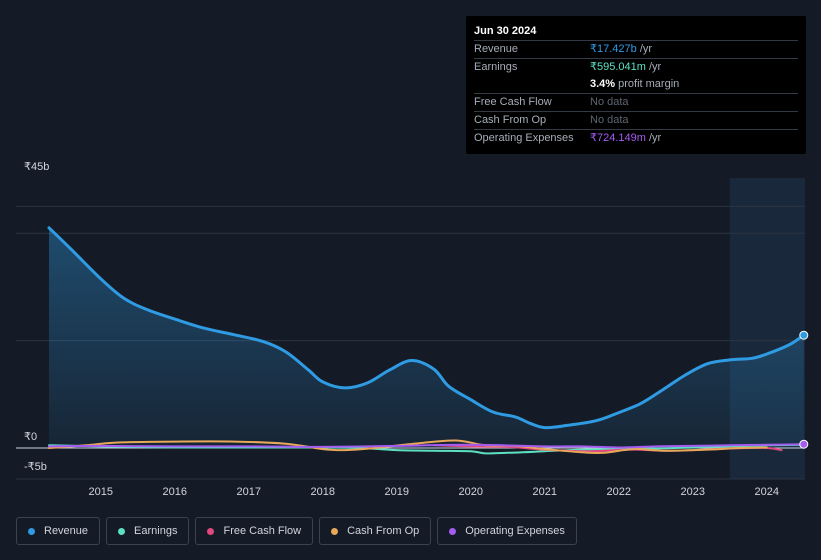 The width and height of the screenshot is (821, 560). I want to click on tooltip-row-label: Revenue, so click(496, 49).